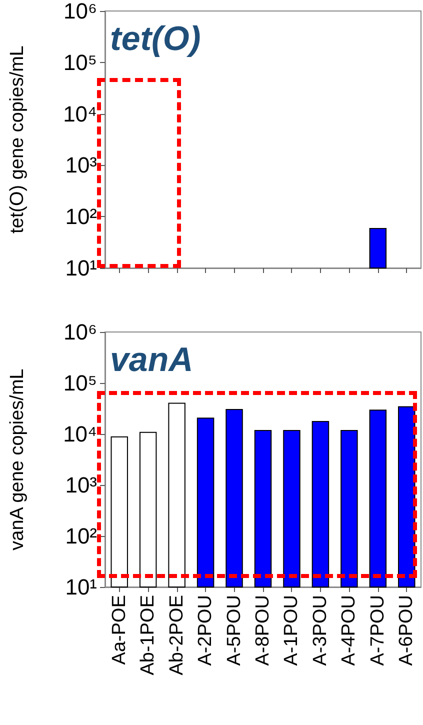 This screenshot has width=423, height=725. I want to click on x-tick-label: A-7POU, so click(377, 630).